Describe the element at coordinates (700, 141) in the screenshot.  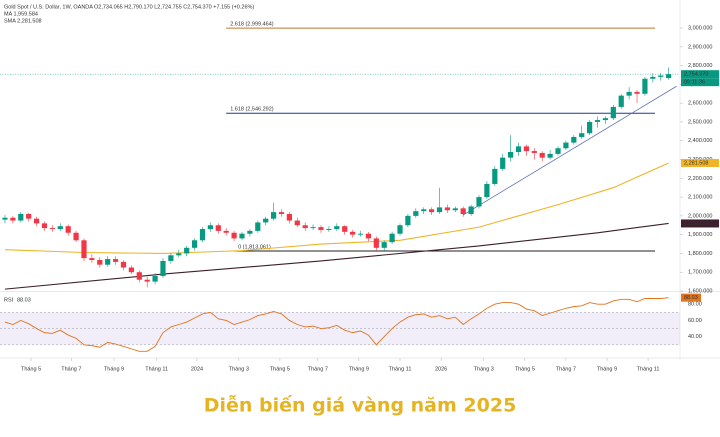
I see `y-tick-label: 2,400.000` at that location.